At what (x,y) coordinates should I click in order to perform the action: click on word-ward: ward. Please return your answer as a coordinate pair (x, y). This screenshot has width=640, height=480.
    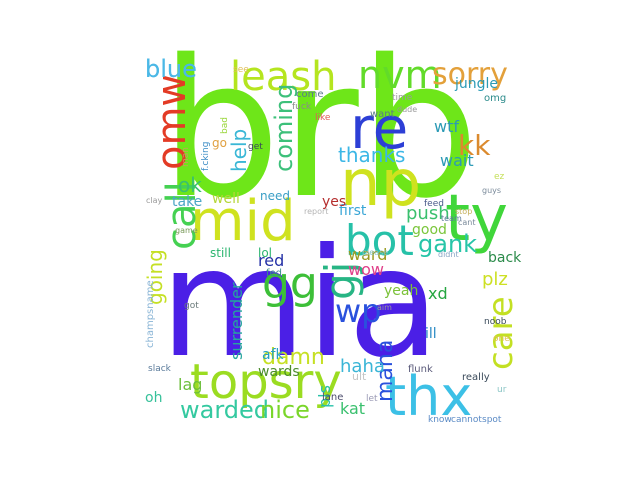
    Looking at the image, I should click on (367, 254).